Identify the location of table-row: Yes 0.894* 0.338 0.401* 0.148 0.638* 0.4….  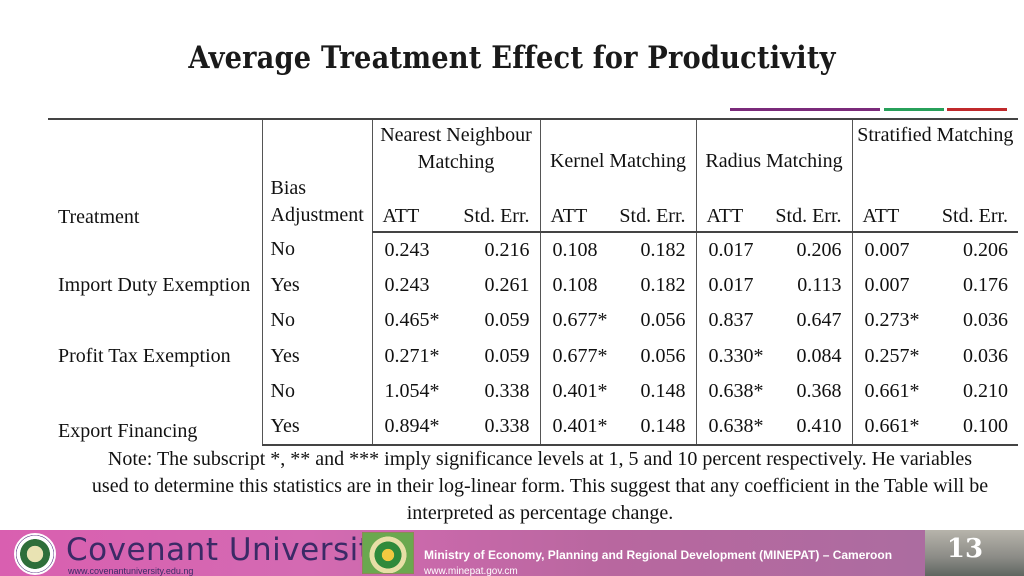
(533, 427).